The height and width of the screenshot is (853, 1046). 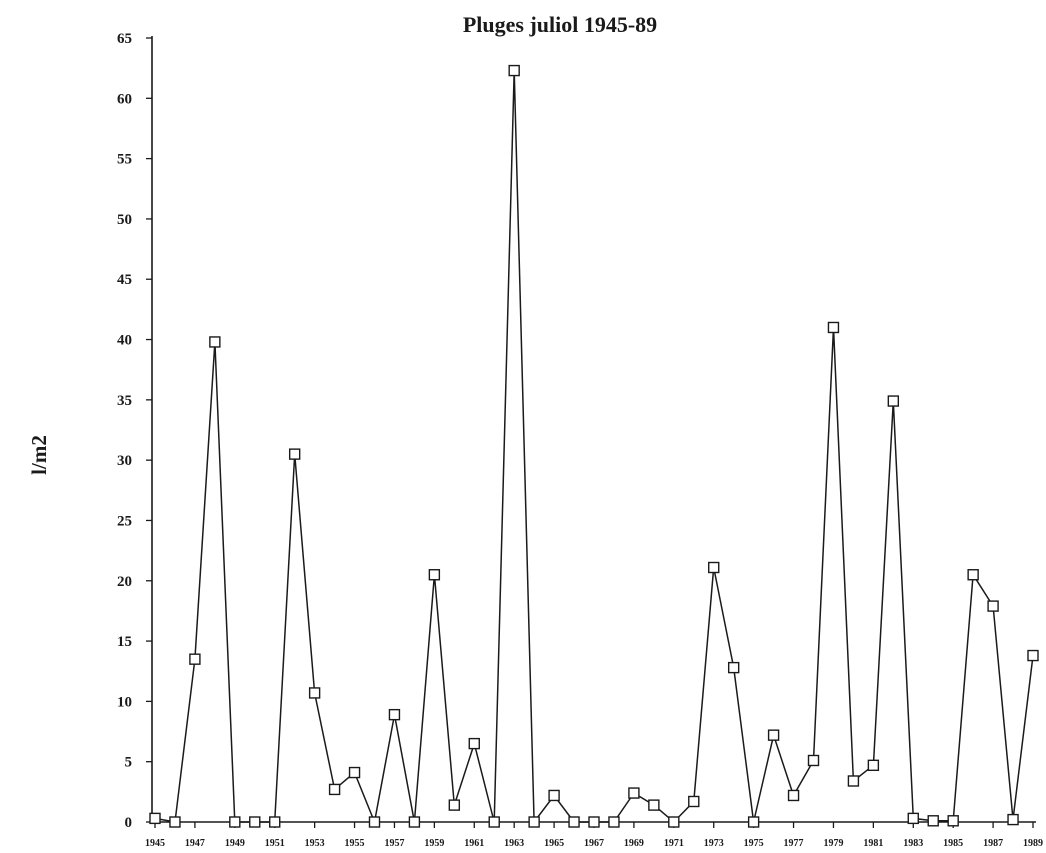 I want to click on y-tick-label: 20, so click(x=124, y=582).